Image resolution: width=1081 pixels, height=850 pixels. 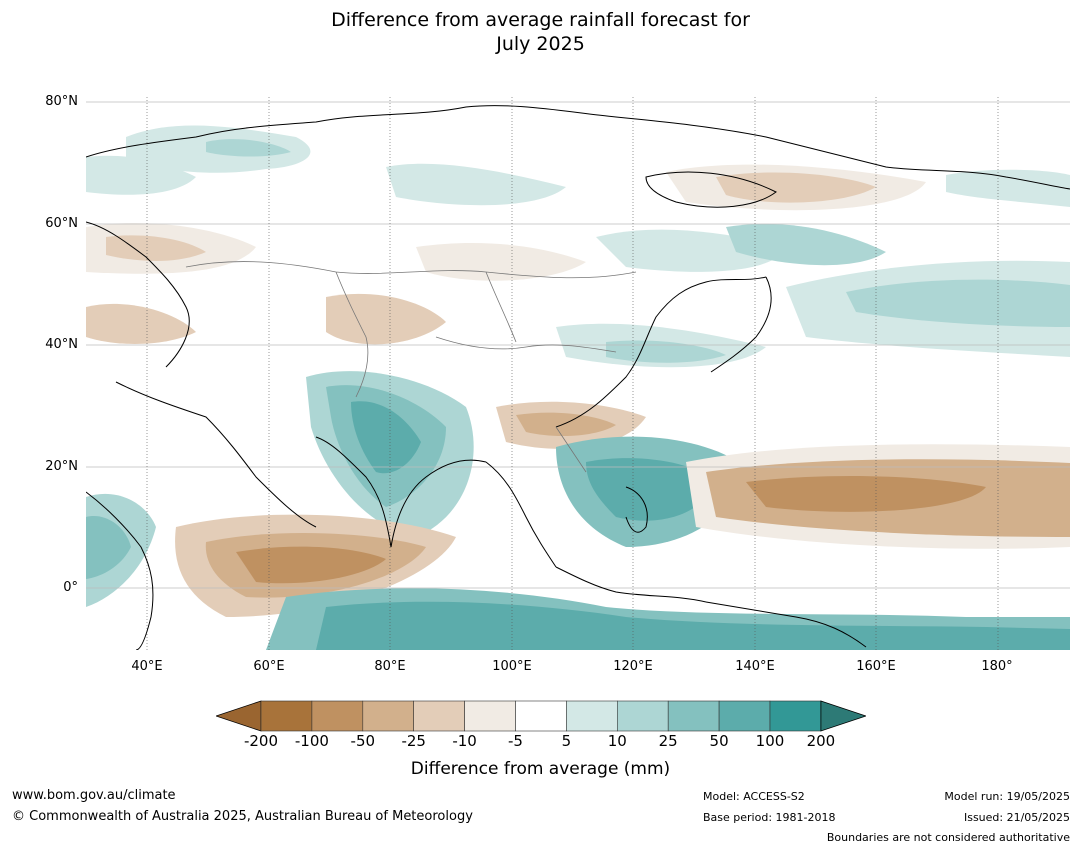 What do you see at coordinates (668, 741) in the screenshot?
I see `colorbar-tick-label: 25` at bounding box center [668, 741].